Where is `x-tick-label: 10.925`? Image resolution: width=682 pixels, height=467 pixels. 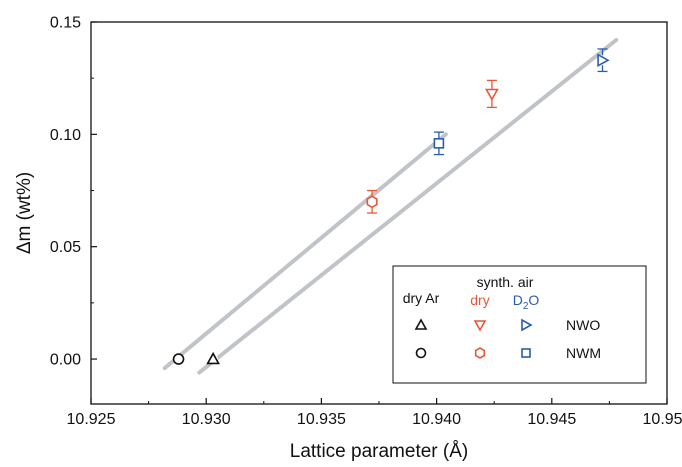
x-tick-label: 10.925 is located at coordinates (91, 419).